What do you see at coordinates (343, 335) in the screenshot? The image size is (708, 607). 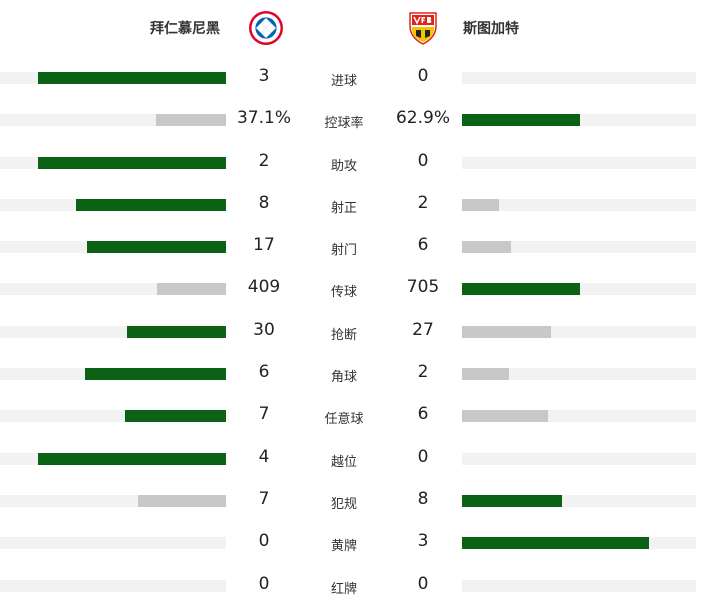 I see `stat-label: 抢断` at bounding box center [343, 335].